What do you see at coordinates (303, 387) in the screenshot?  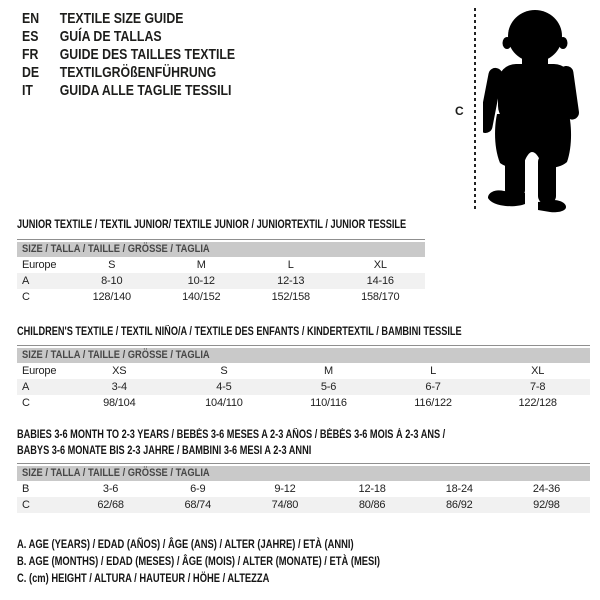 I see `table-row: A 3-4 4-5 5-6 6-7 7-8` at bounding box center [303, 387].